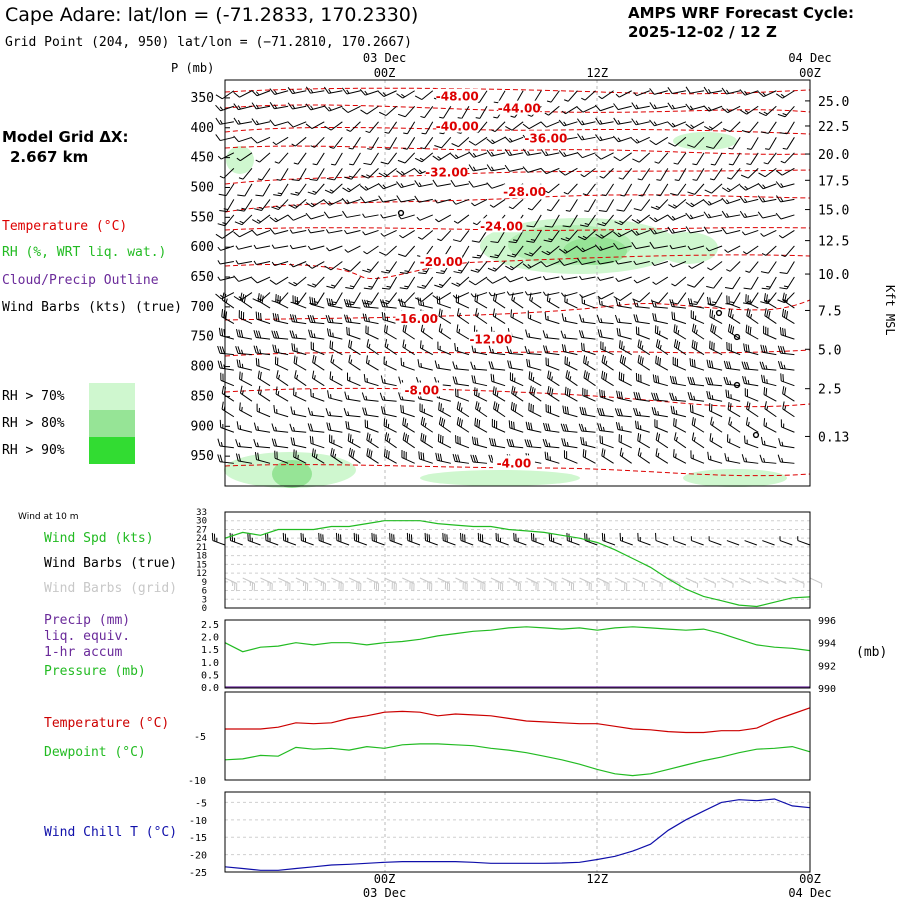  I want to click on calm-marker, so click(737, 385).